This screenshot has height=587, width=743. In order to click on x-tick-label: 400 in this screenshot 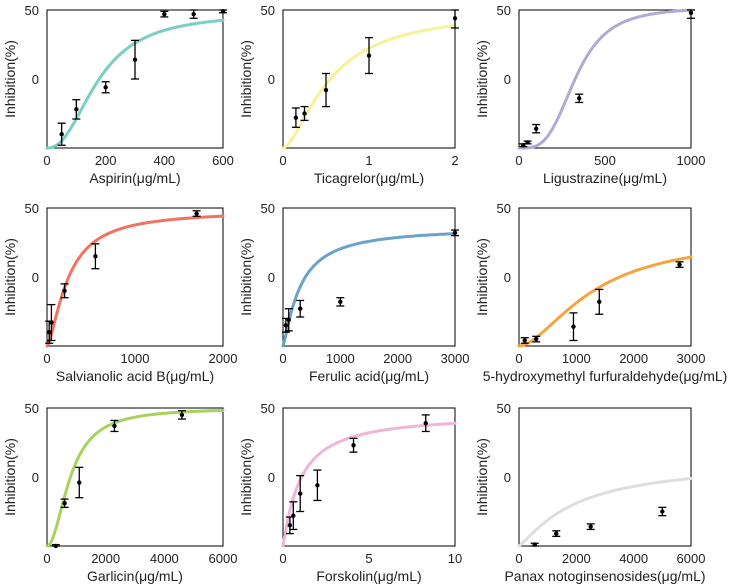, I will do `click(164, 160)`.